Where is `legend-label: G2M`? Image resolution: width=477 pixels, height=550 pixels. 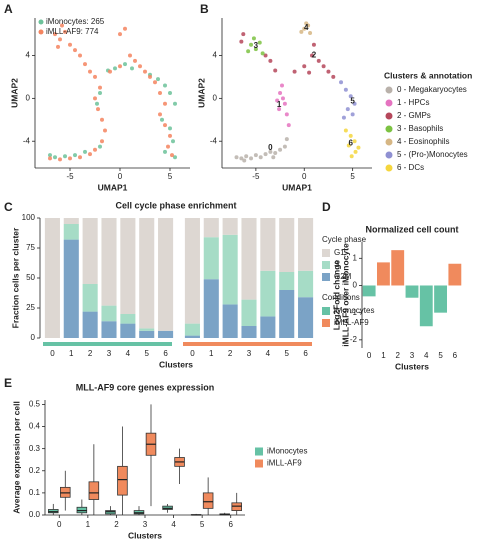
legend-label: G2M is located at coordinates (343, 276).